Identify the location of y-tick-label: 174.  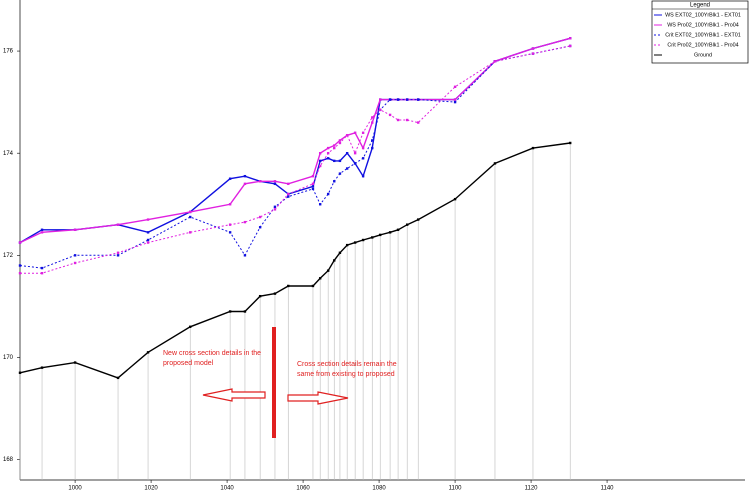
(8, 154).